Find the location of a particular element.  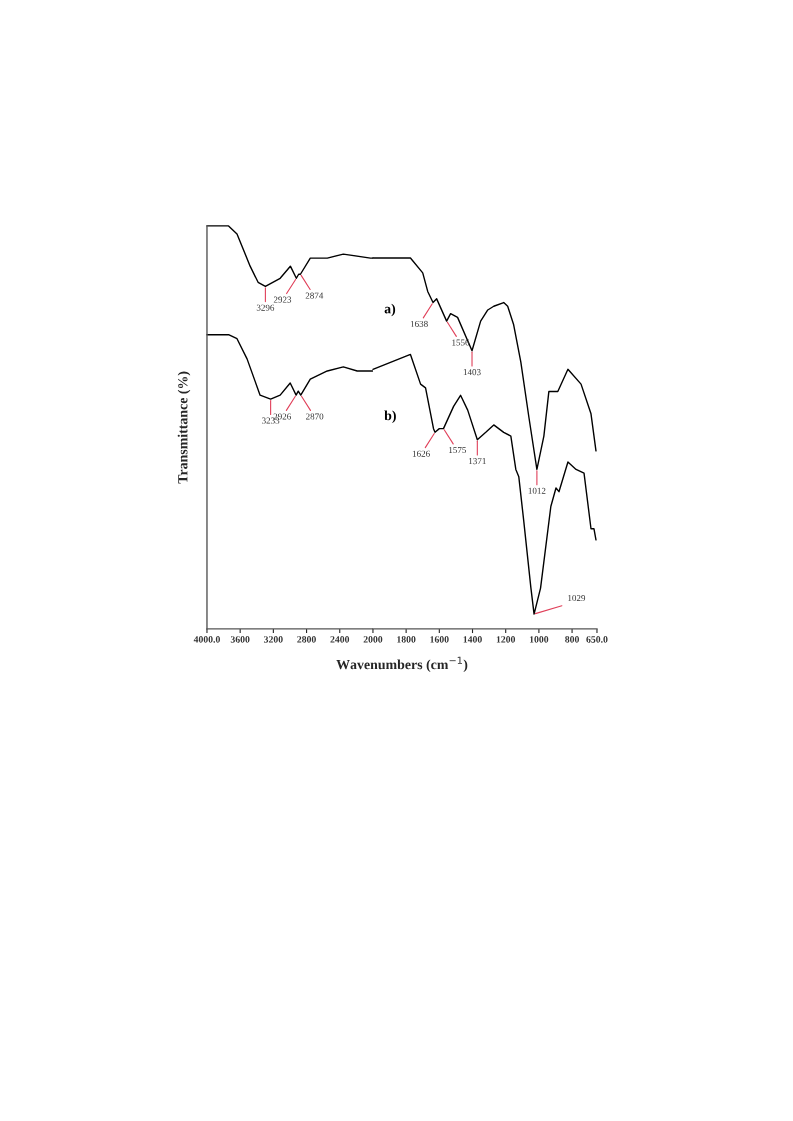

text: a) is located at coordinates (390, 310).